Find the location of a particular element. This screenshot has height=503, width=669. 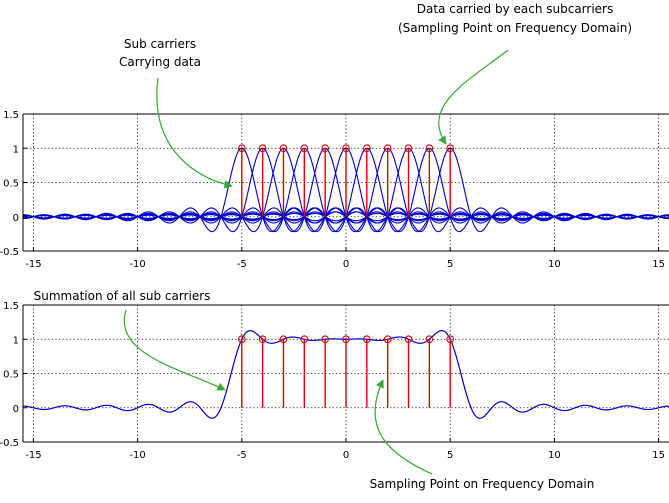

annotation-data-line2: (Sampling Point on Frequency Domain) is located at coordinates (515, 28).